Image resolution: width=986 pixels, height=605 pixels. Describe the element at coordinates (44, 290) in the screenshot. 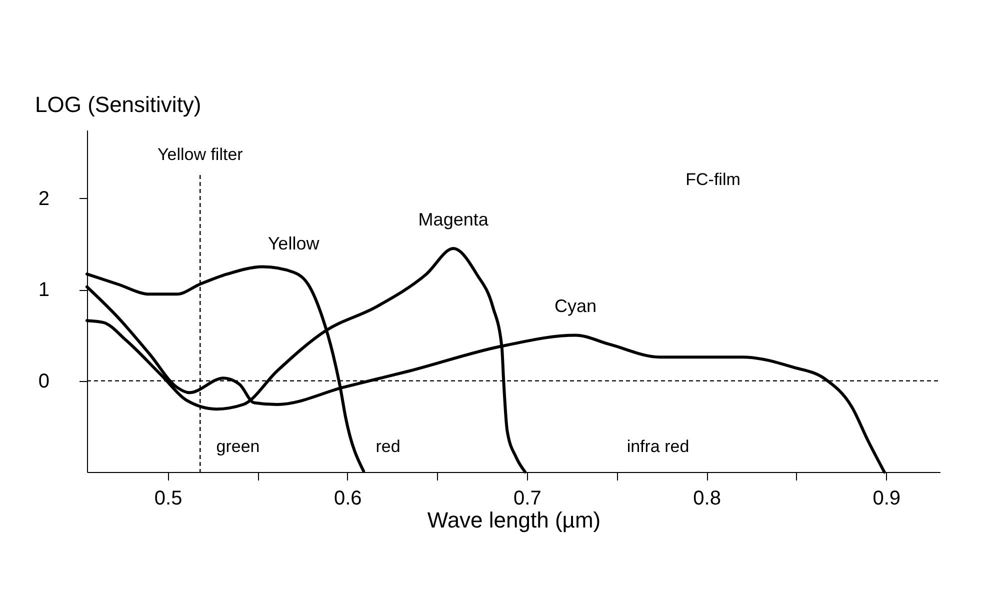

I see `y-tick-label: 1` at that location.